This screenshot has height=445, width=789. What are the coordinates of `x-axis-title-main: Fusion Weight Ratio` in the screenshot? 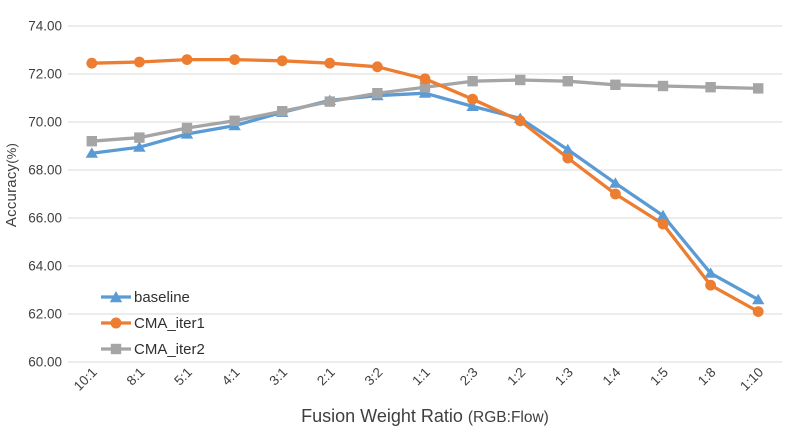 It's located at (384, 416).